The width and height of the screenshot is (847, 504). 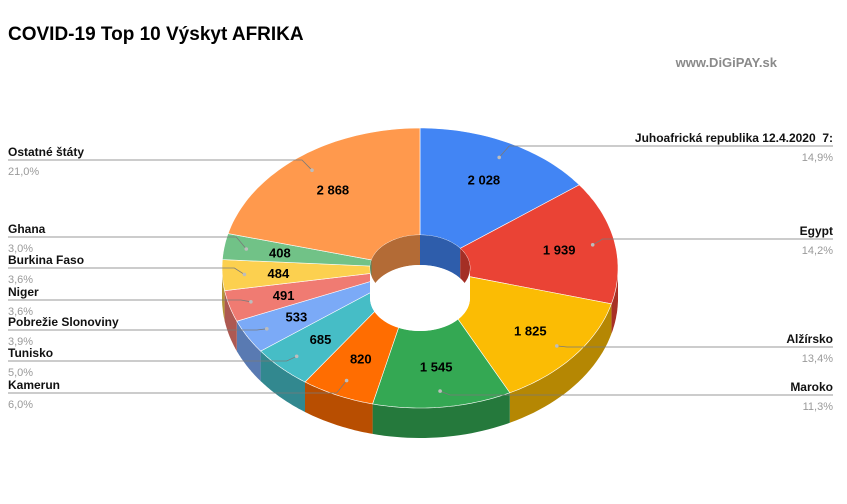 I want to click on leader-line-maroko, so click(x=636, y=393).